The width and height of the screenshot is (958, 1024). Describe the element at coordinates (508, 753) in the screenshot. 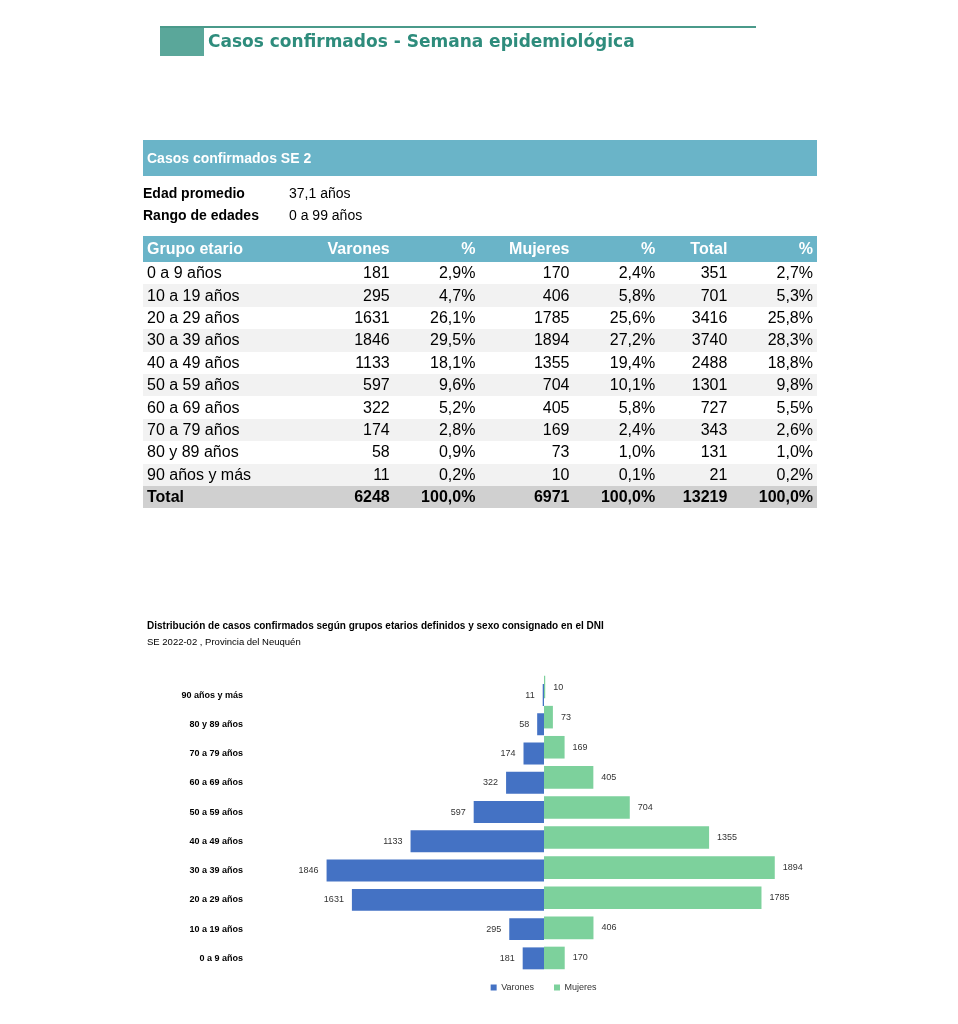

I see `data-label: 174` at that location.